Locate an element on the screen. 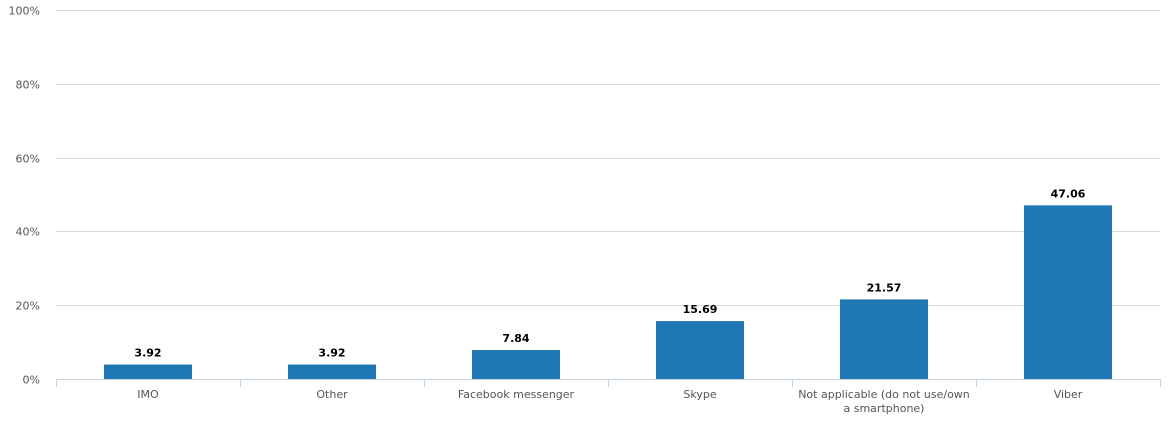 This screenshot has width=1170, height=430. y-tick-label: 20% is located at coordinates (28, 306).